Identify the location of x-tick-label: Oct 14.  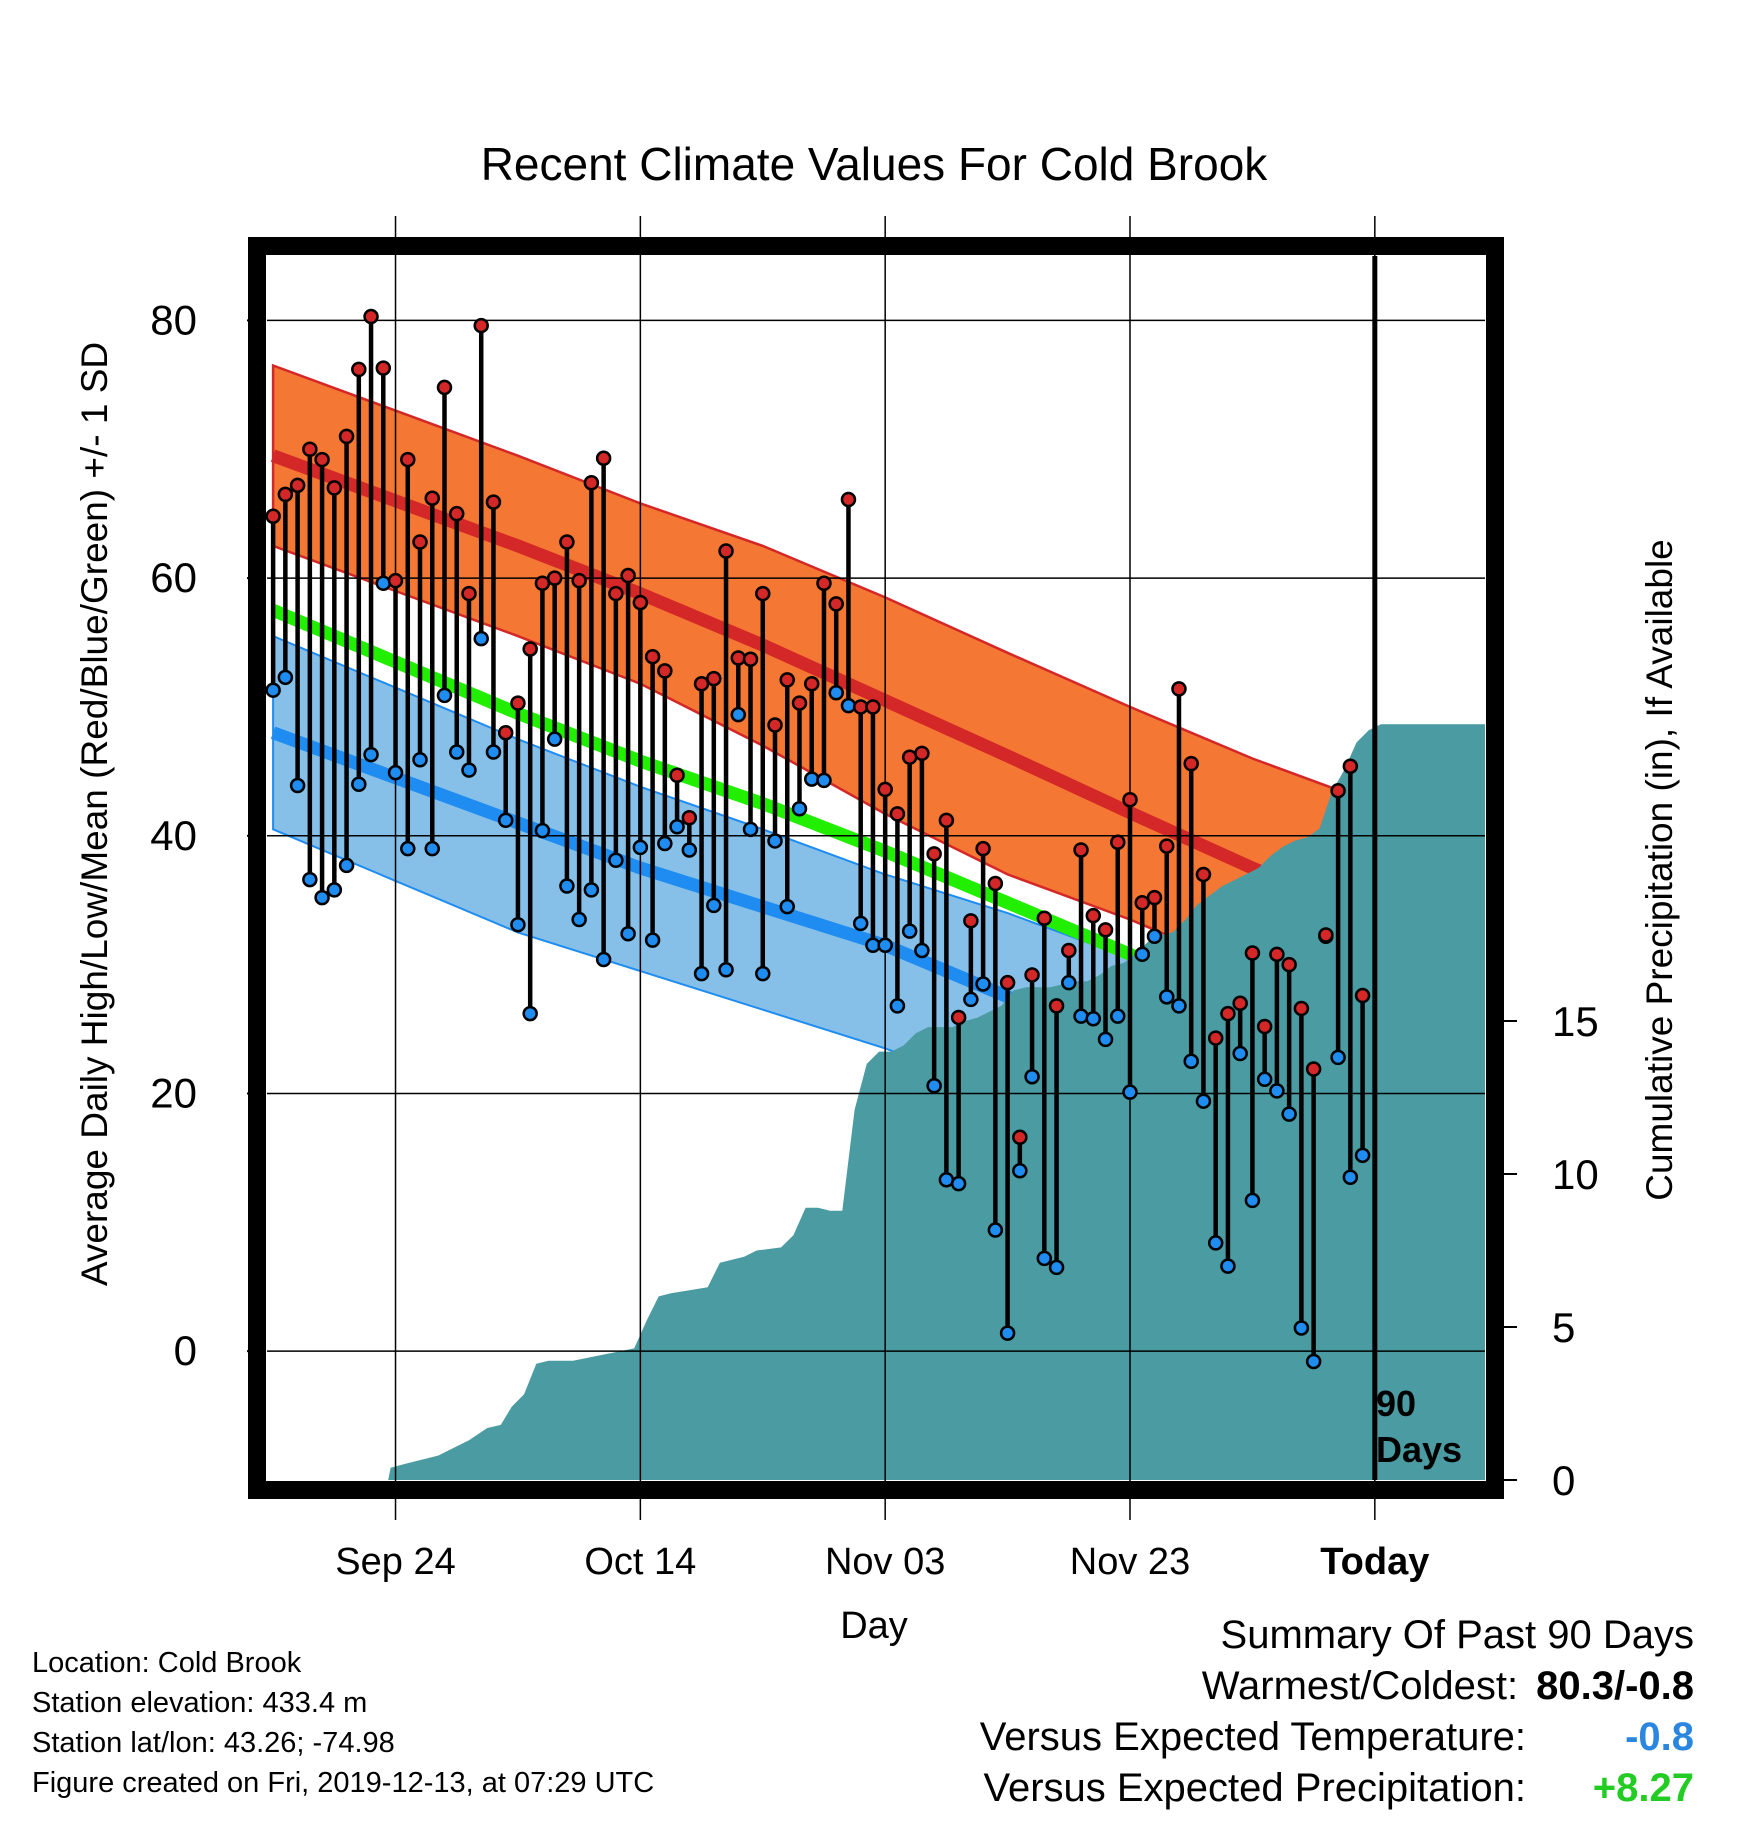
(640, 1562).